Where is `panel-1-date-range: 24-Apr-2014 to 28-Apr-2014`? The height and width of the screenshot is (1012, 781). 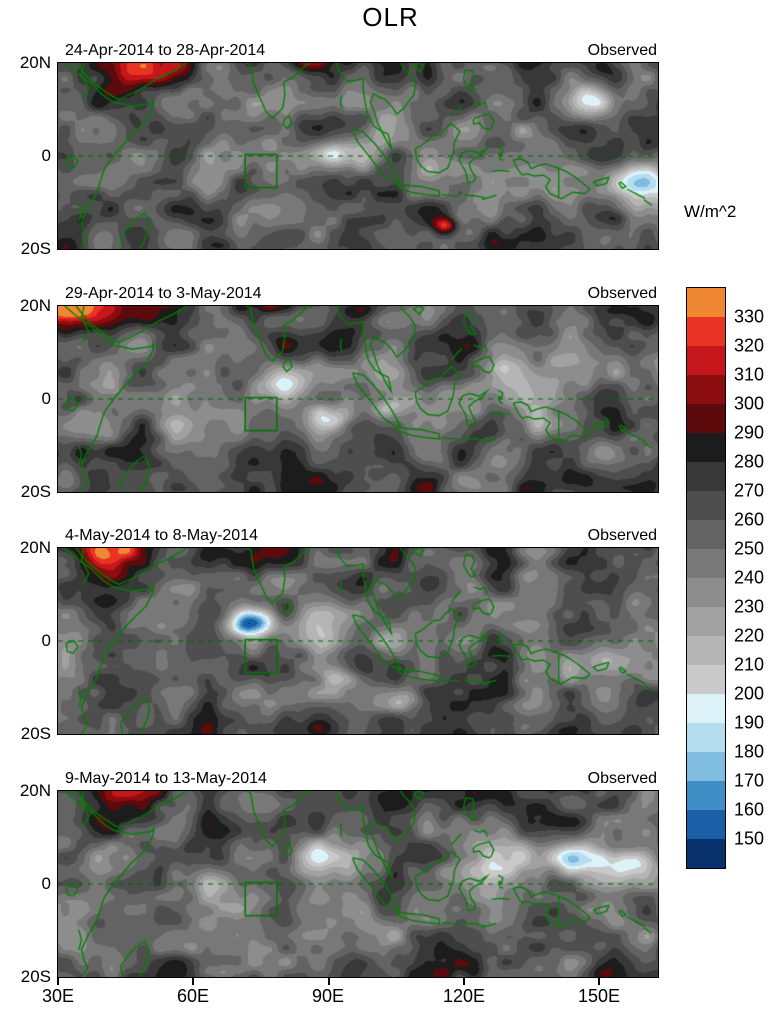 panel-1-date-range: 24-Apr-2014 to 28-Apr-2014 is located at coordinates (165, 50).